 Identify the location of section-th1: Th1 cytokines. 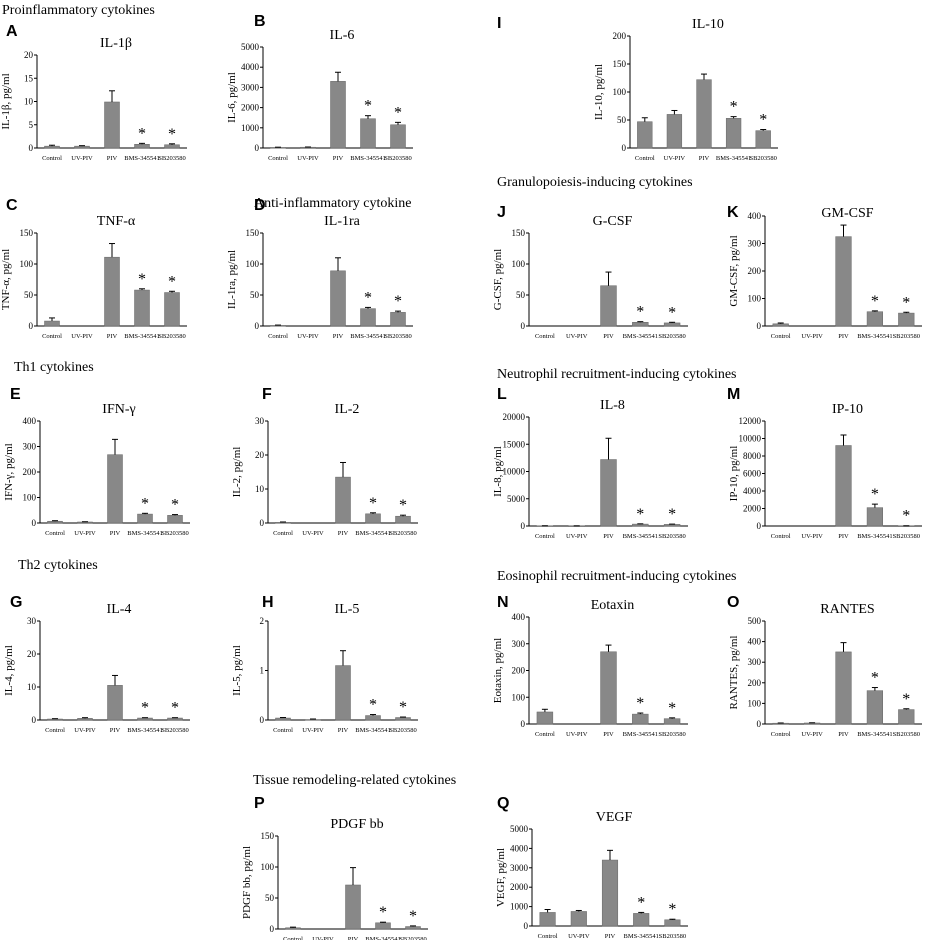
(54, 367).